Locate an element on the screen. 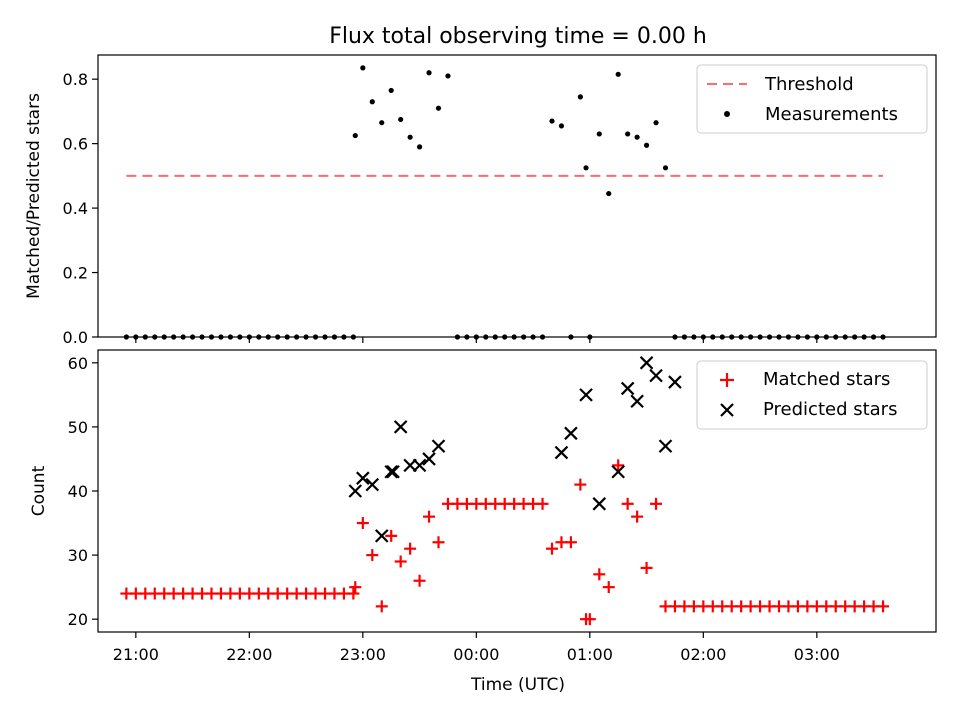 The image size is (960, 720). bottom-y-axis-label: Count is located at coordinates (39, 490).